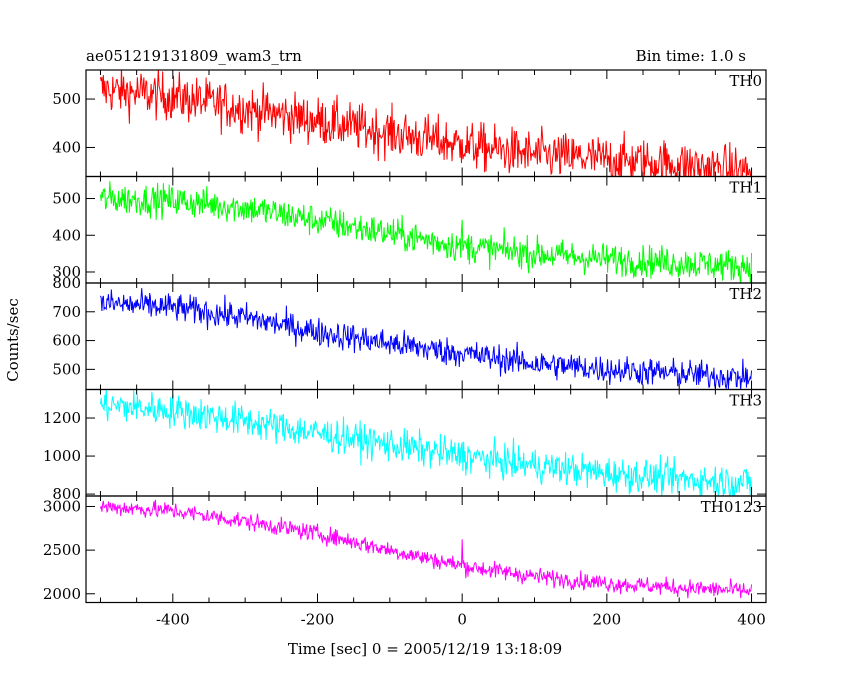  I want to click on series-line-th0, so click(426, 123).